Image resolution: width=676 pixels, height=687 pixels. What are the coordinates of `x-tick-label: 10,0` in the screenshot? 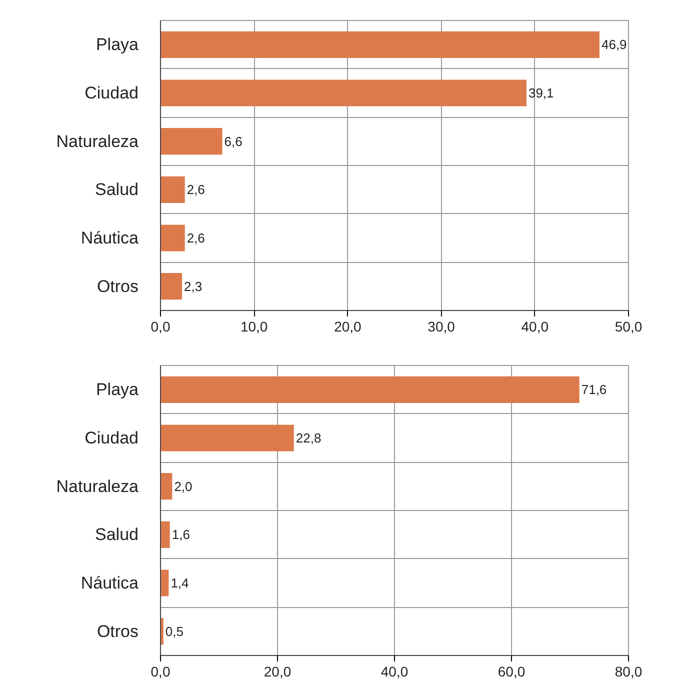 It's located at (254, 326).